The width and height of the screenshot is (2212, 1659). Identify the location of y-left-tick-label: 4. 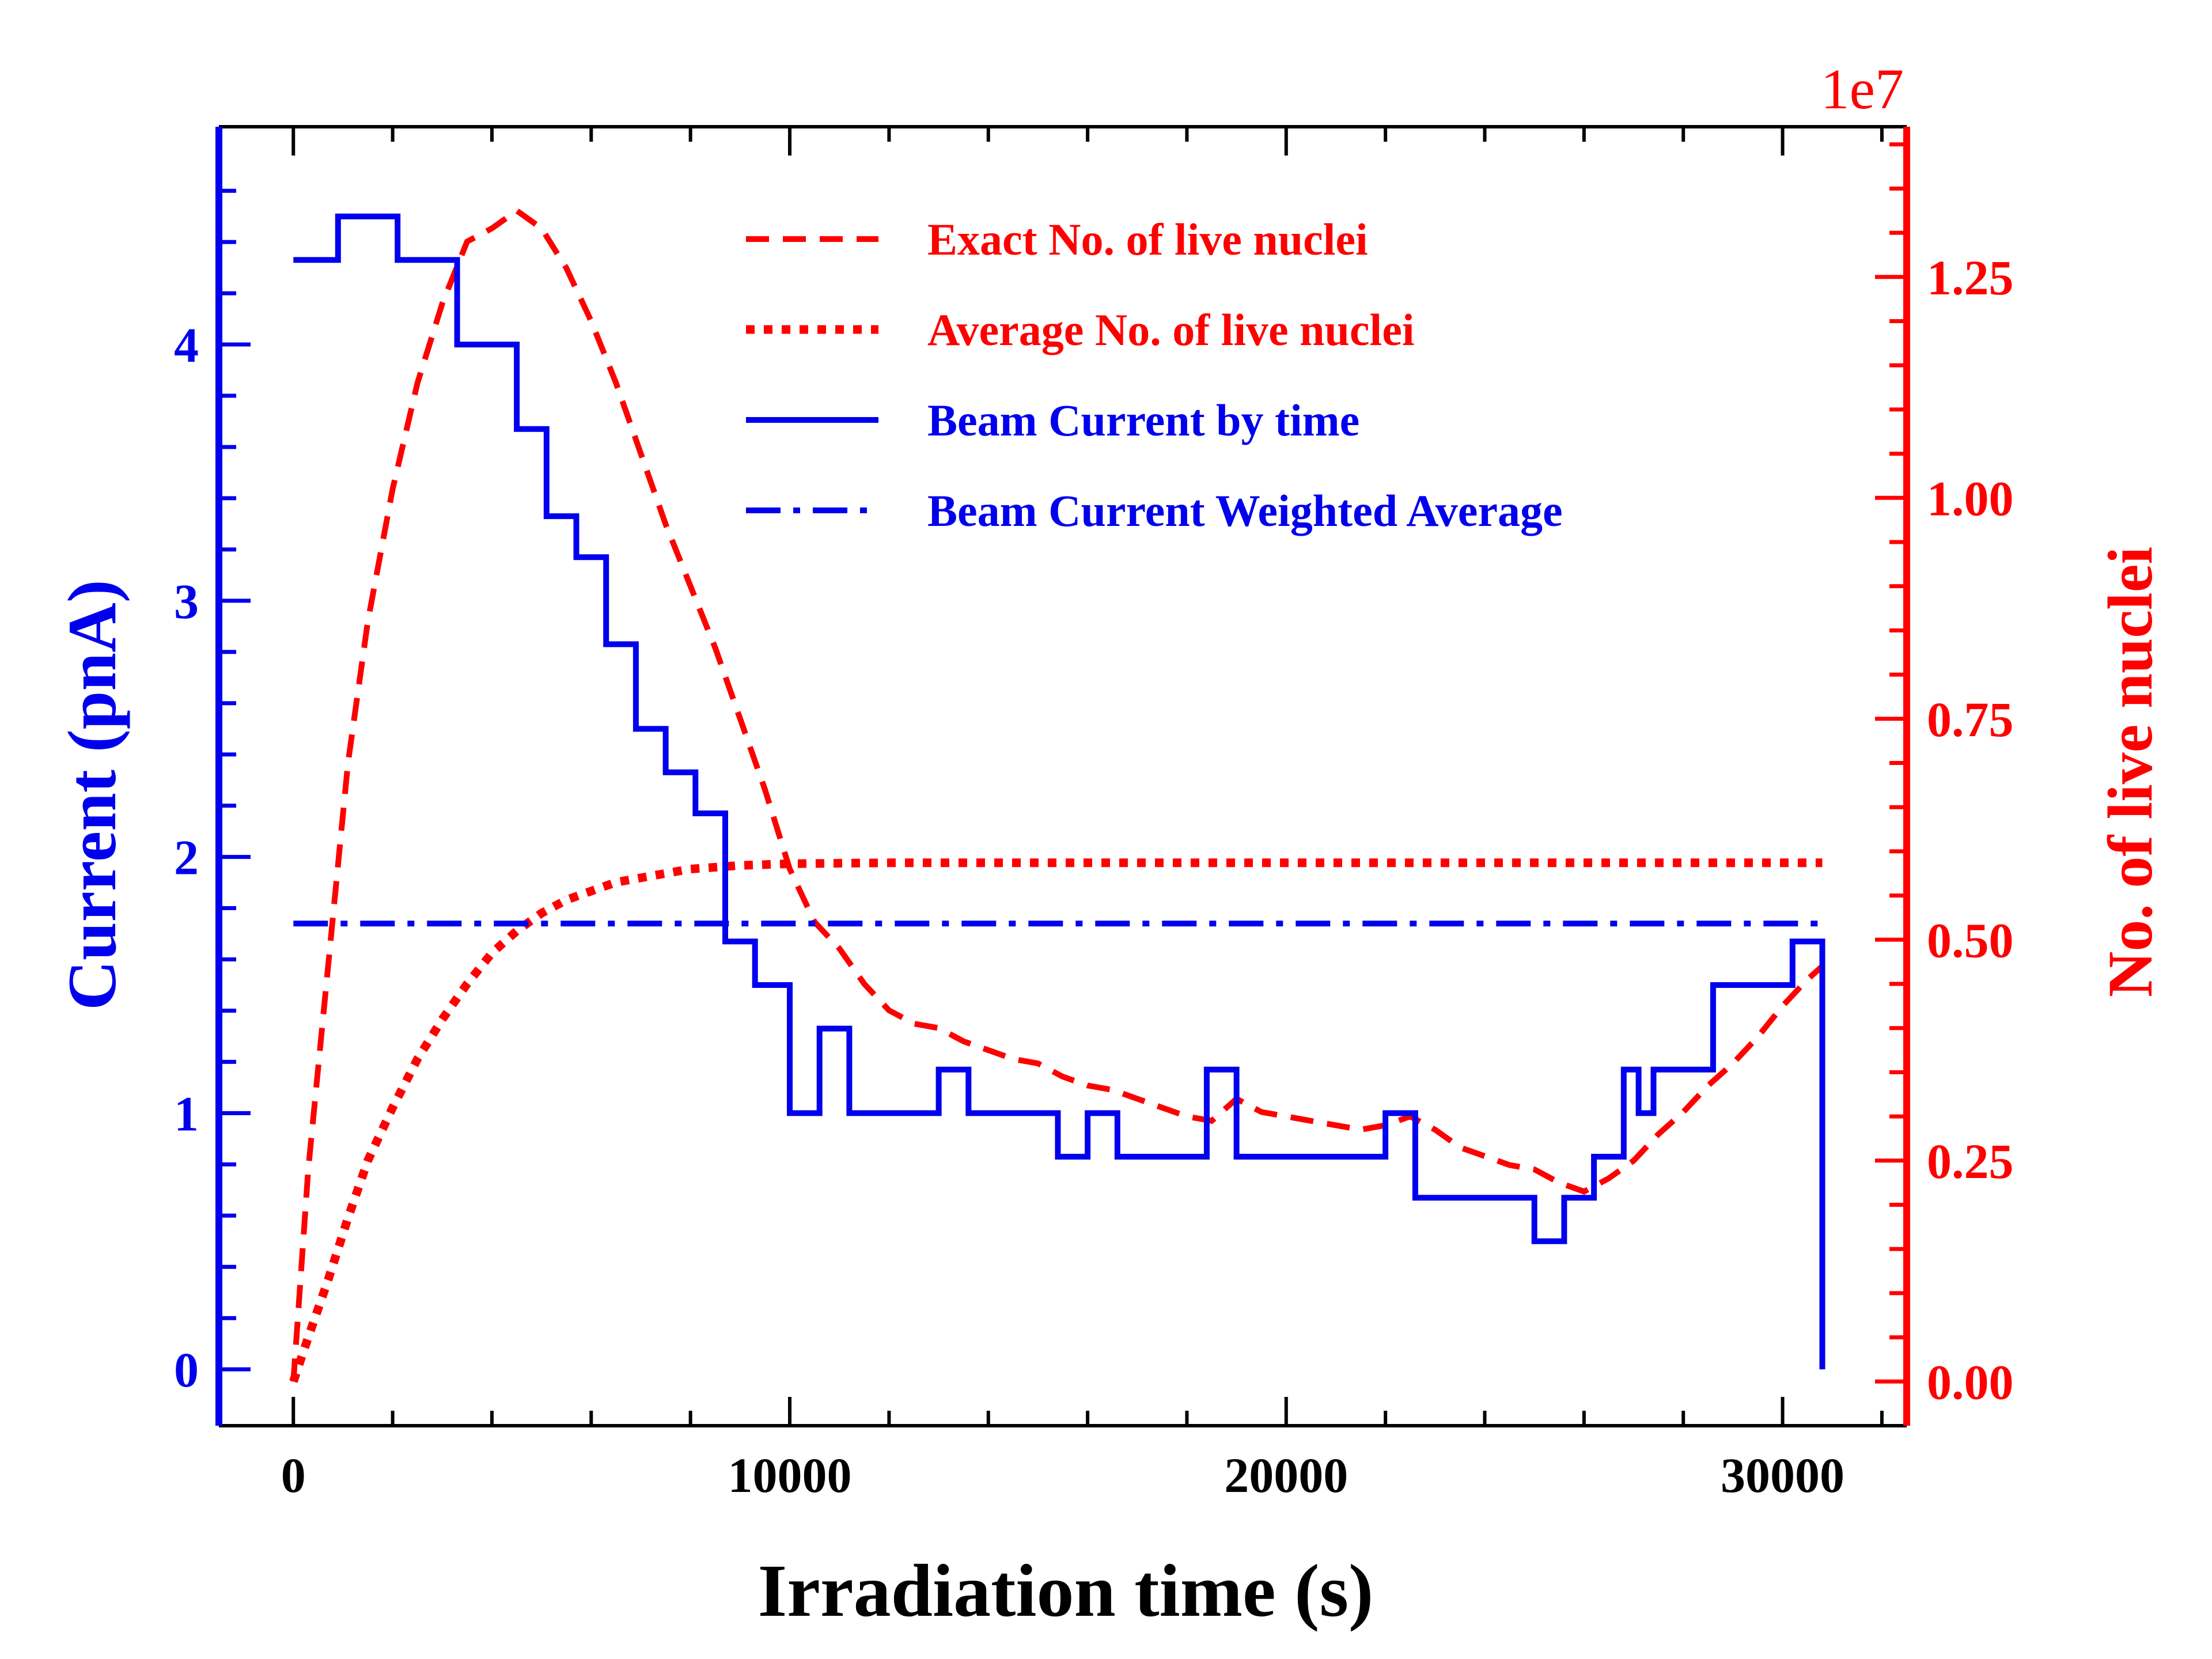
(186, 345).